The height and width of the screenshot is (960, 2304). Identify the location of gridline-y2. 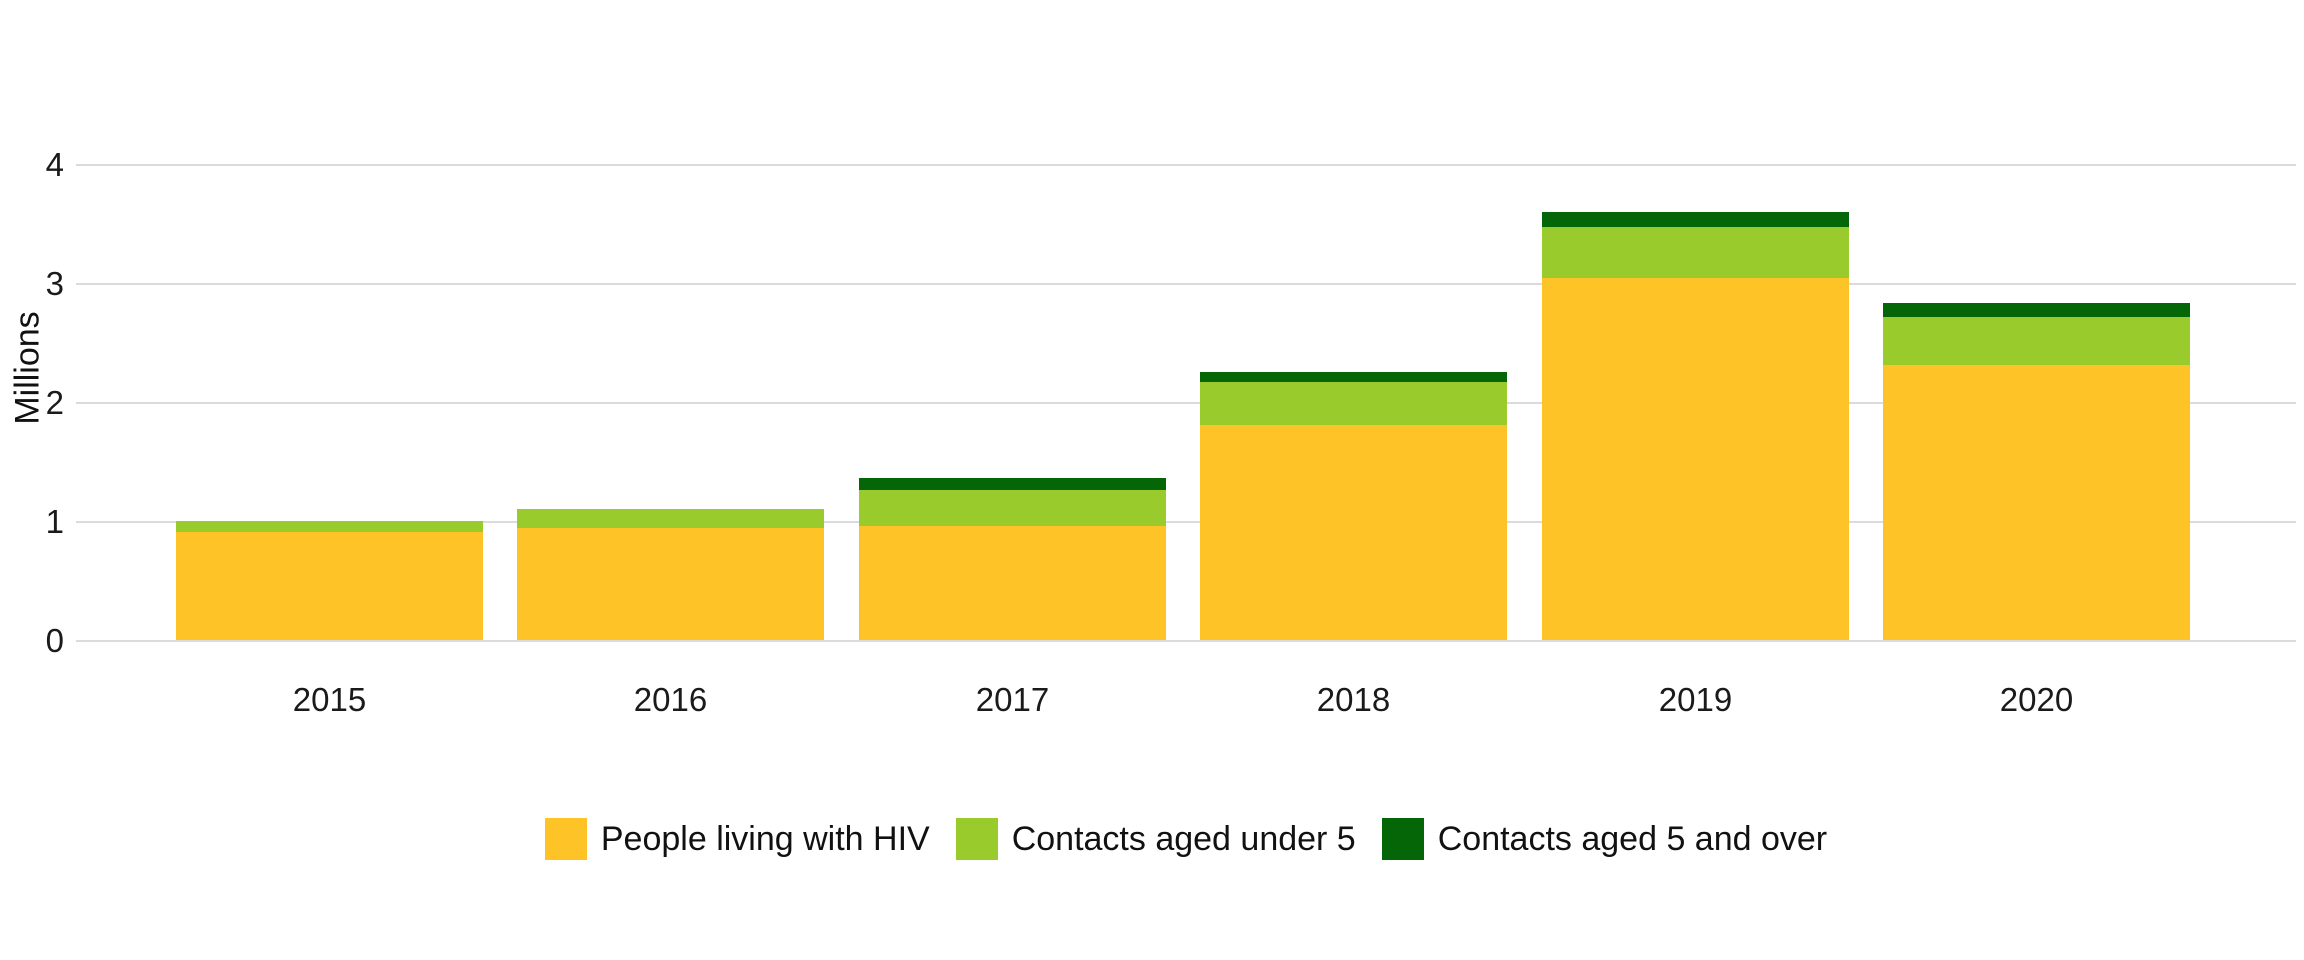
(1186, 403).